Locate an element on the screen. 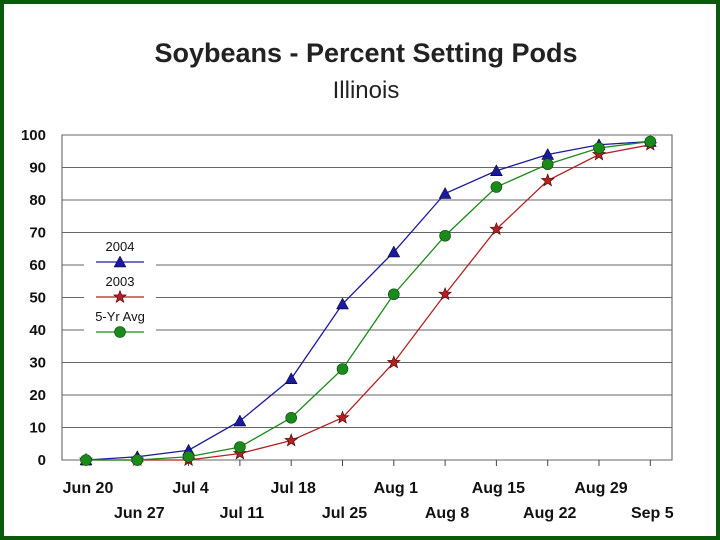  y-tick-label: 0 is located at coordinates (42, 460).